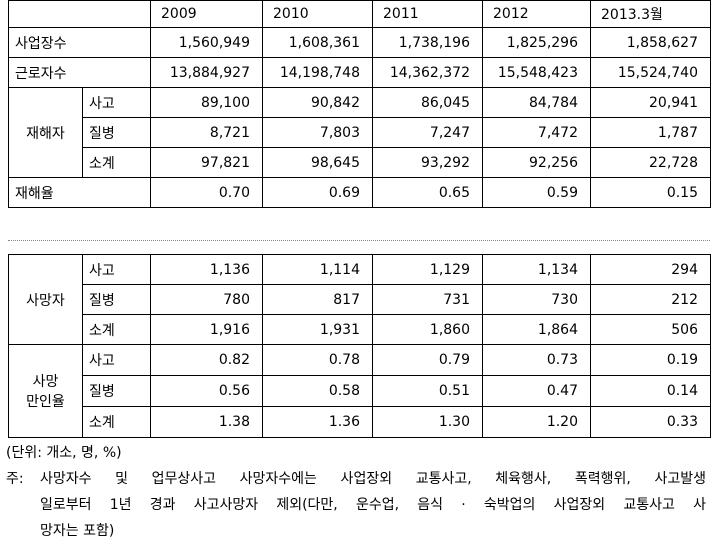 This screenshot has height=542, width=720. Describe the element at coordinates (64, 453) in the screenshot. I see `unit-note: (단위: 개소, 명, %)` at that location.